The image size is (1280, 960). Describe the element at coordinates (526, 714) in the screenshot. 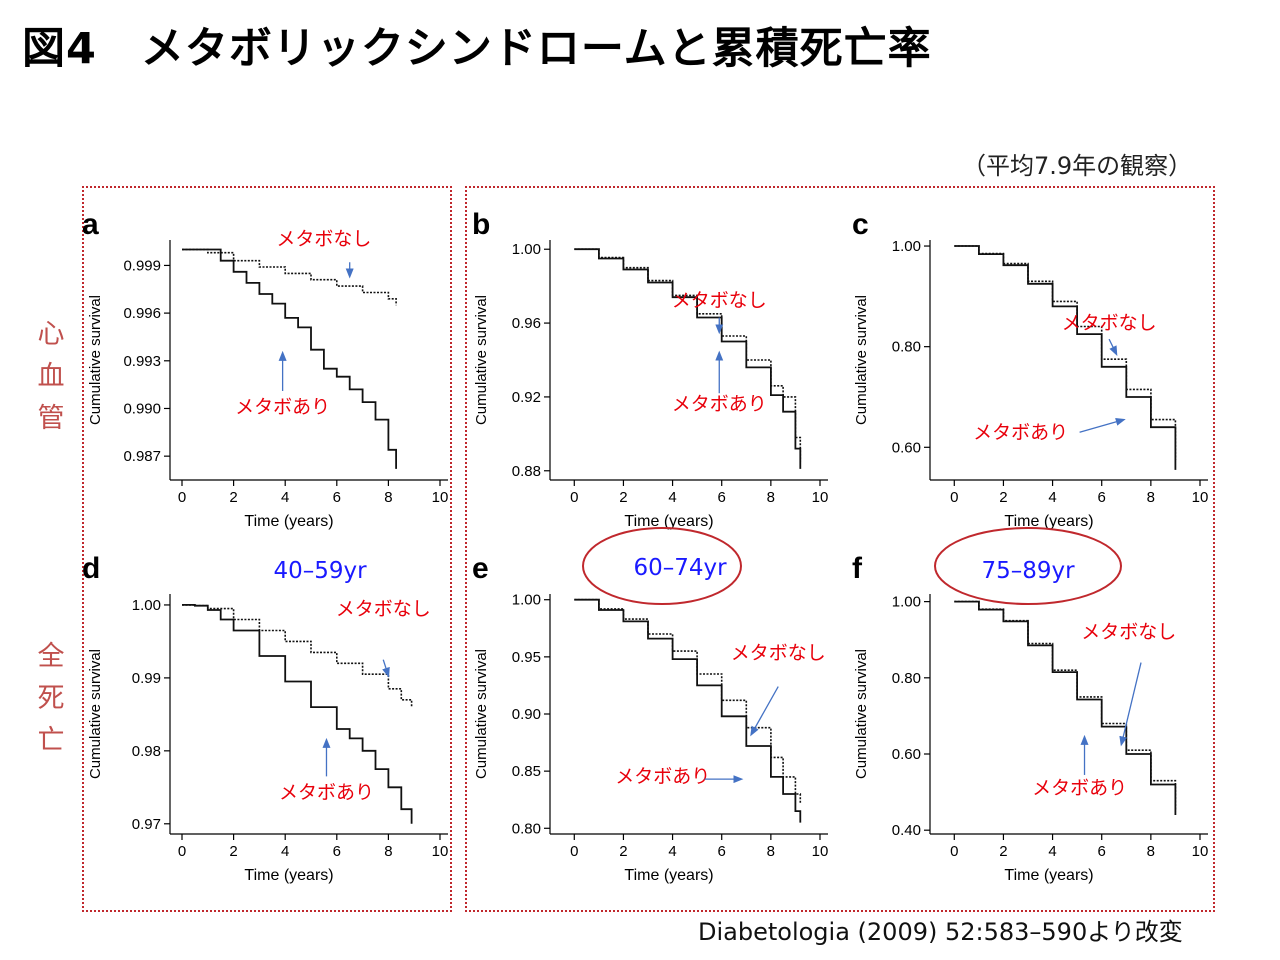

I see `y-tick-label: 0.90` at that location.